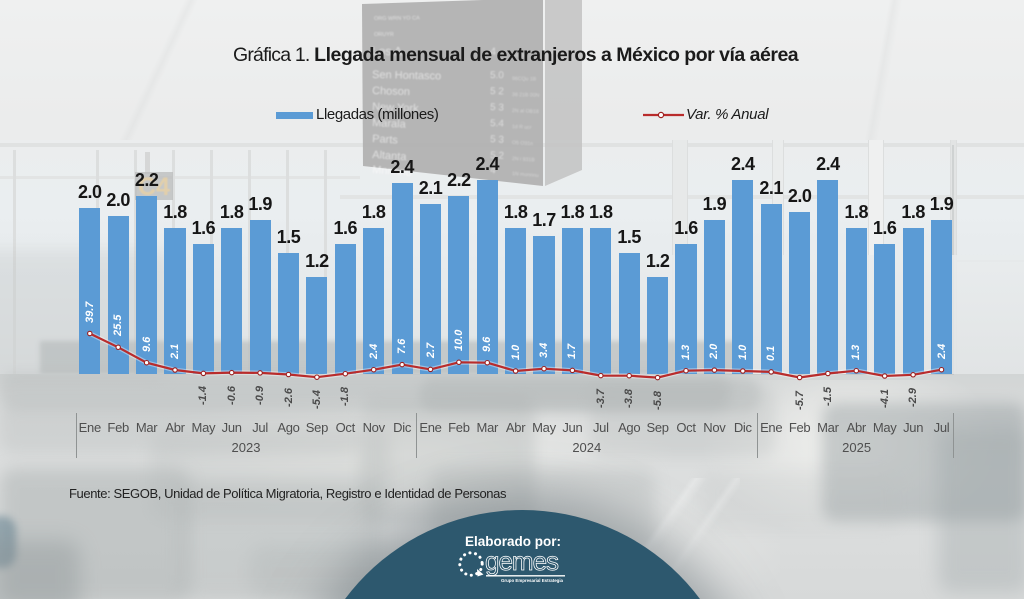 This screenshot has width=1024, height=599. What do you see at coordinates (395, 108) in the screenshot?
I see `svg-text: New York` at bounding box center [395, 108].